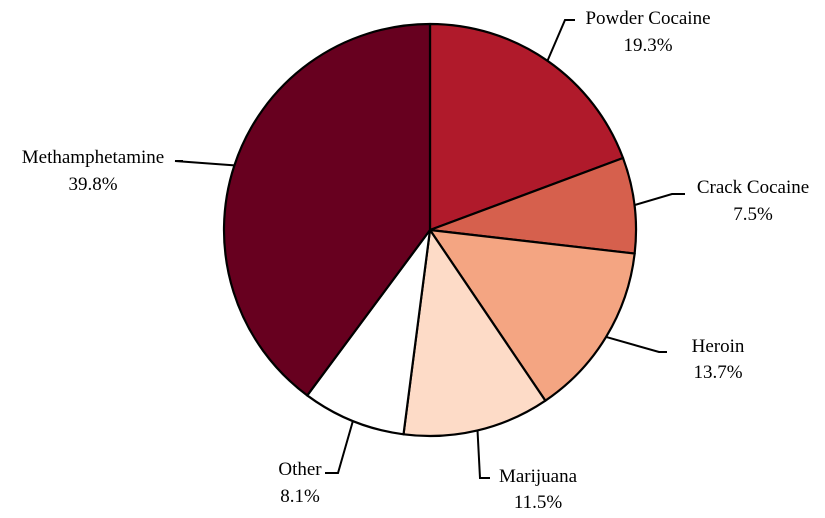 The width and height of the screenshot is (825, 518). Describe the element at coordinates (93, 171) in the screenshot. I see `label-methamphetamine: Methamphetamine 39.8%` at that location.